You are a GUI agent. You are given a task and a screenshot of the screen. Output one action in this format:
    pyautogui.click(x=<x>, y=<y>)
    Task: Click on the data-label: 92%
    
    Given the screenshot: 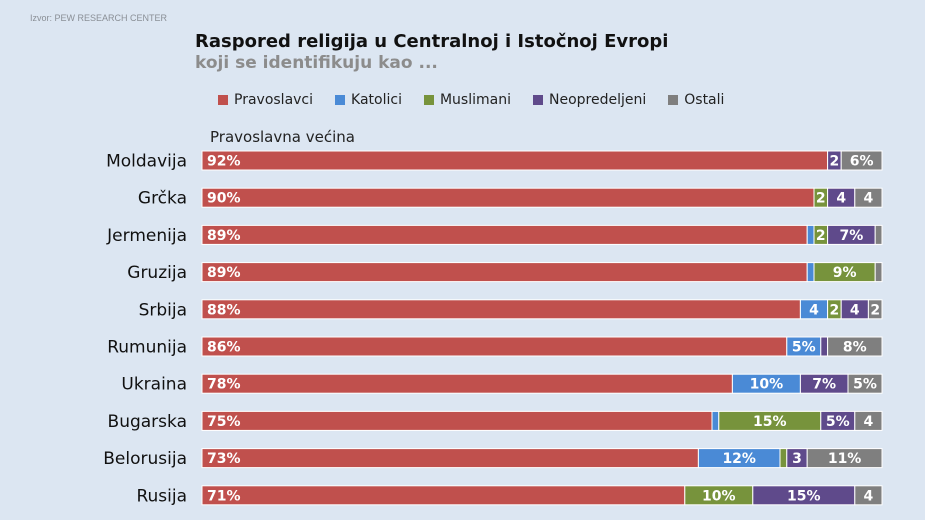 What is the action you would take?
    pyautogui.click(x=224, y=162)
    